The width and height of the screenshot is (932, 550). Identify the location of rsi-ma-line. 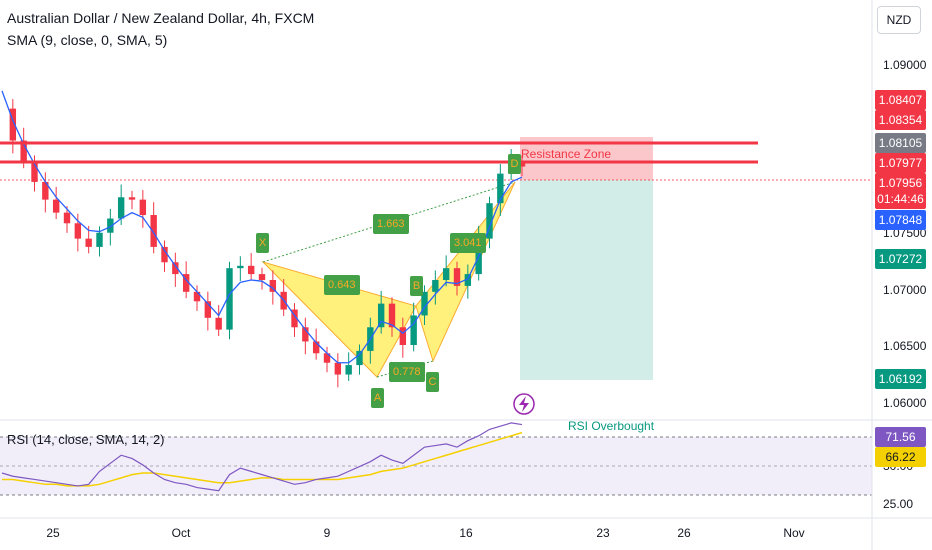
(262, 459).